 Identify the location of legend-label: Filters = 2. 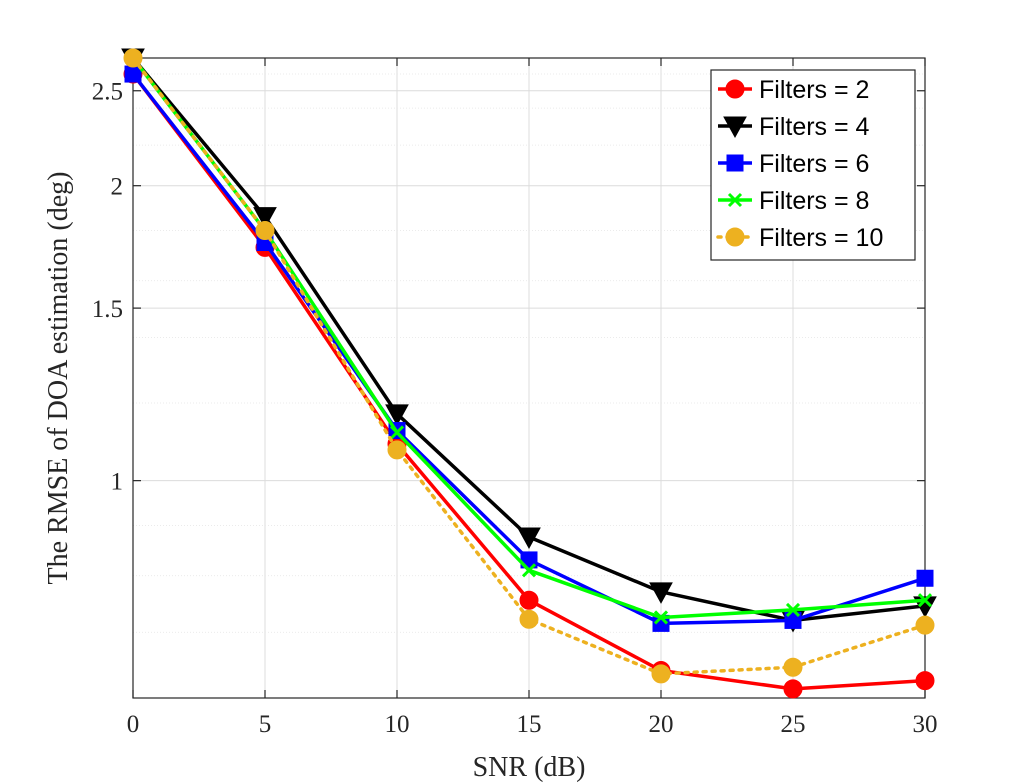
(814, 90).